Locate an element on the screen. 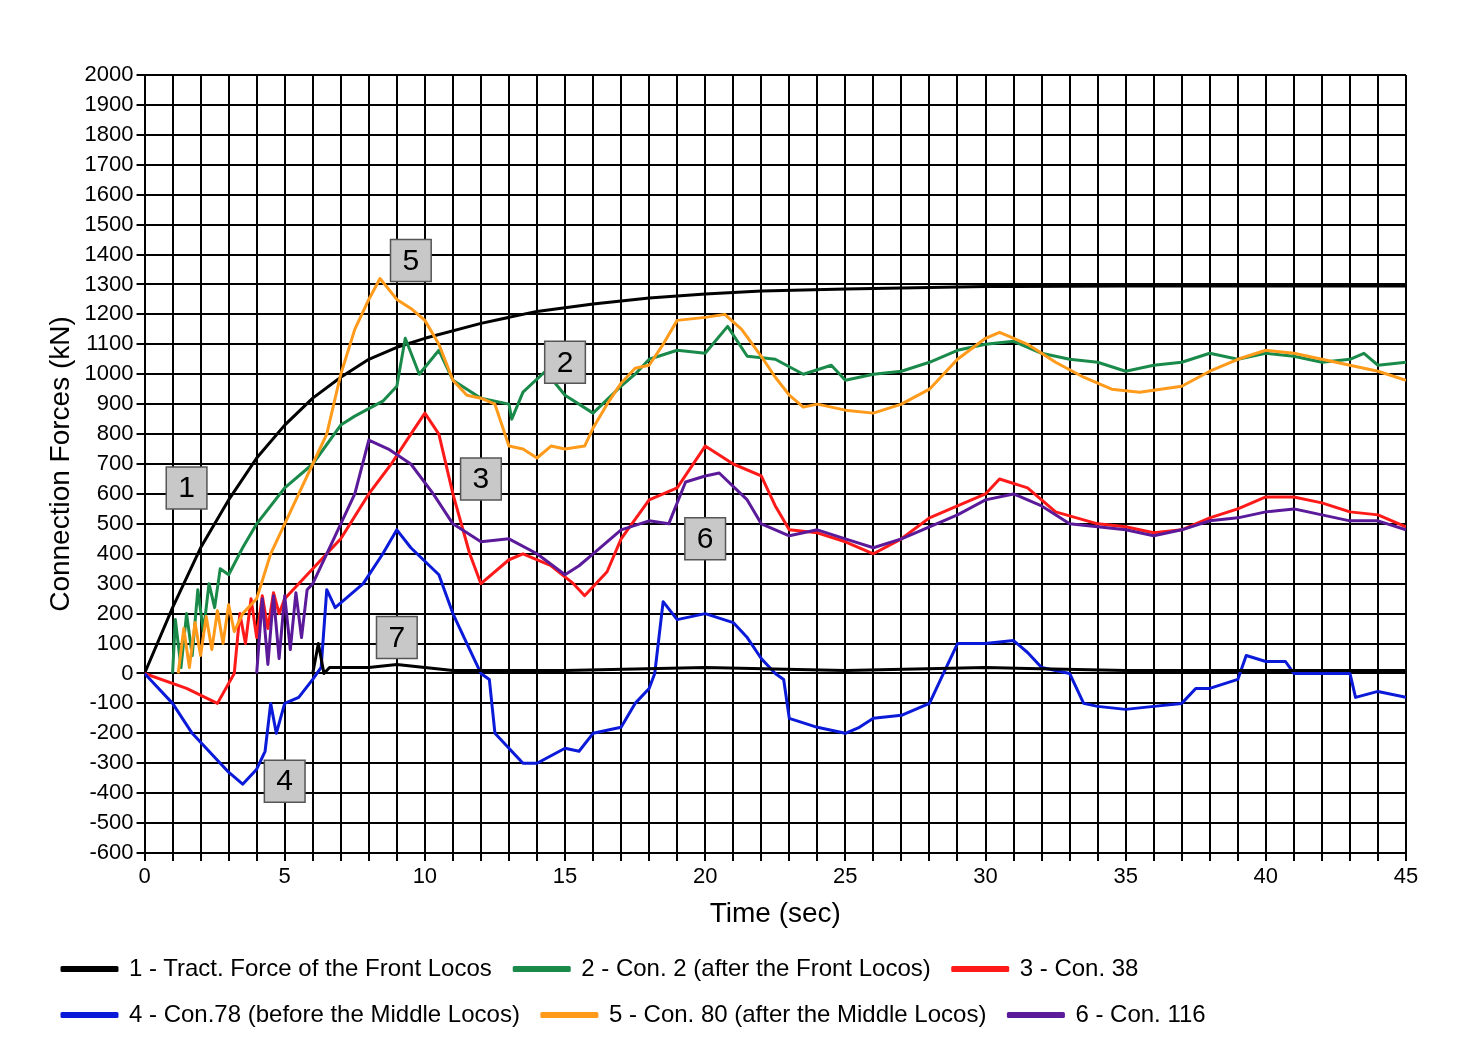 Image resolution: width=1476 pixels, height=1047 pixels. annotation: 6 is located at coordinates (705, 538).